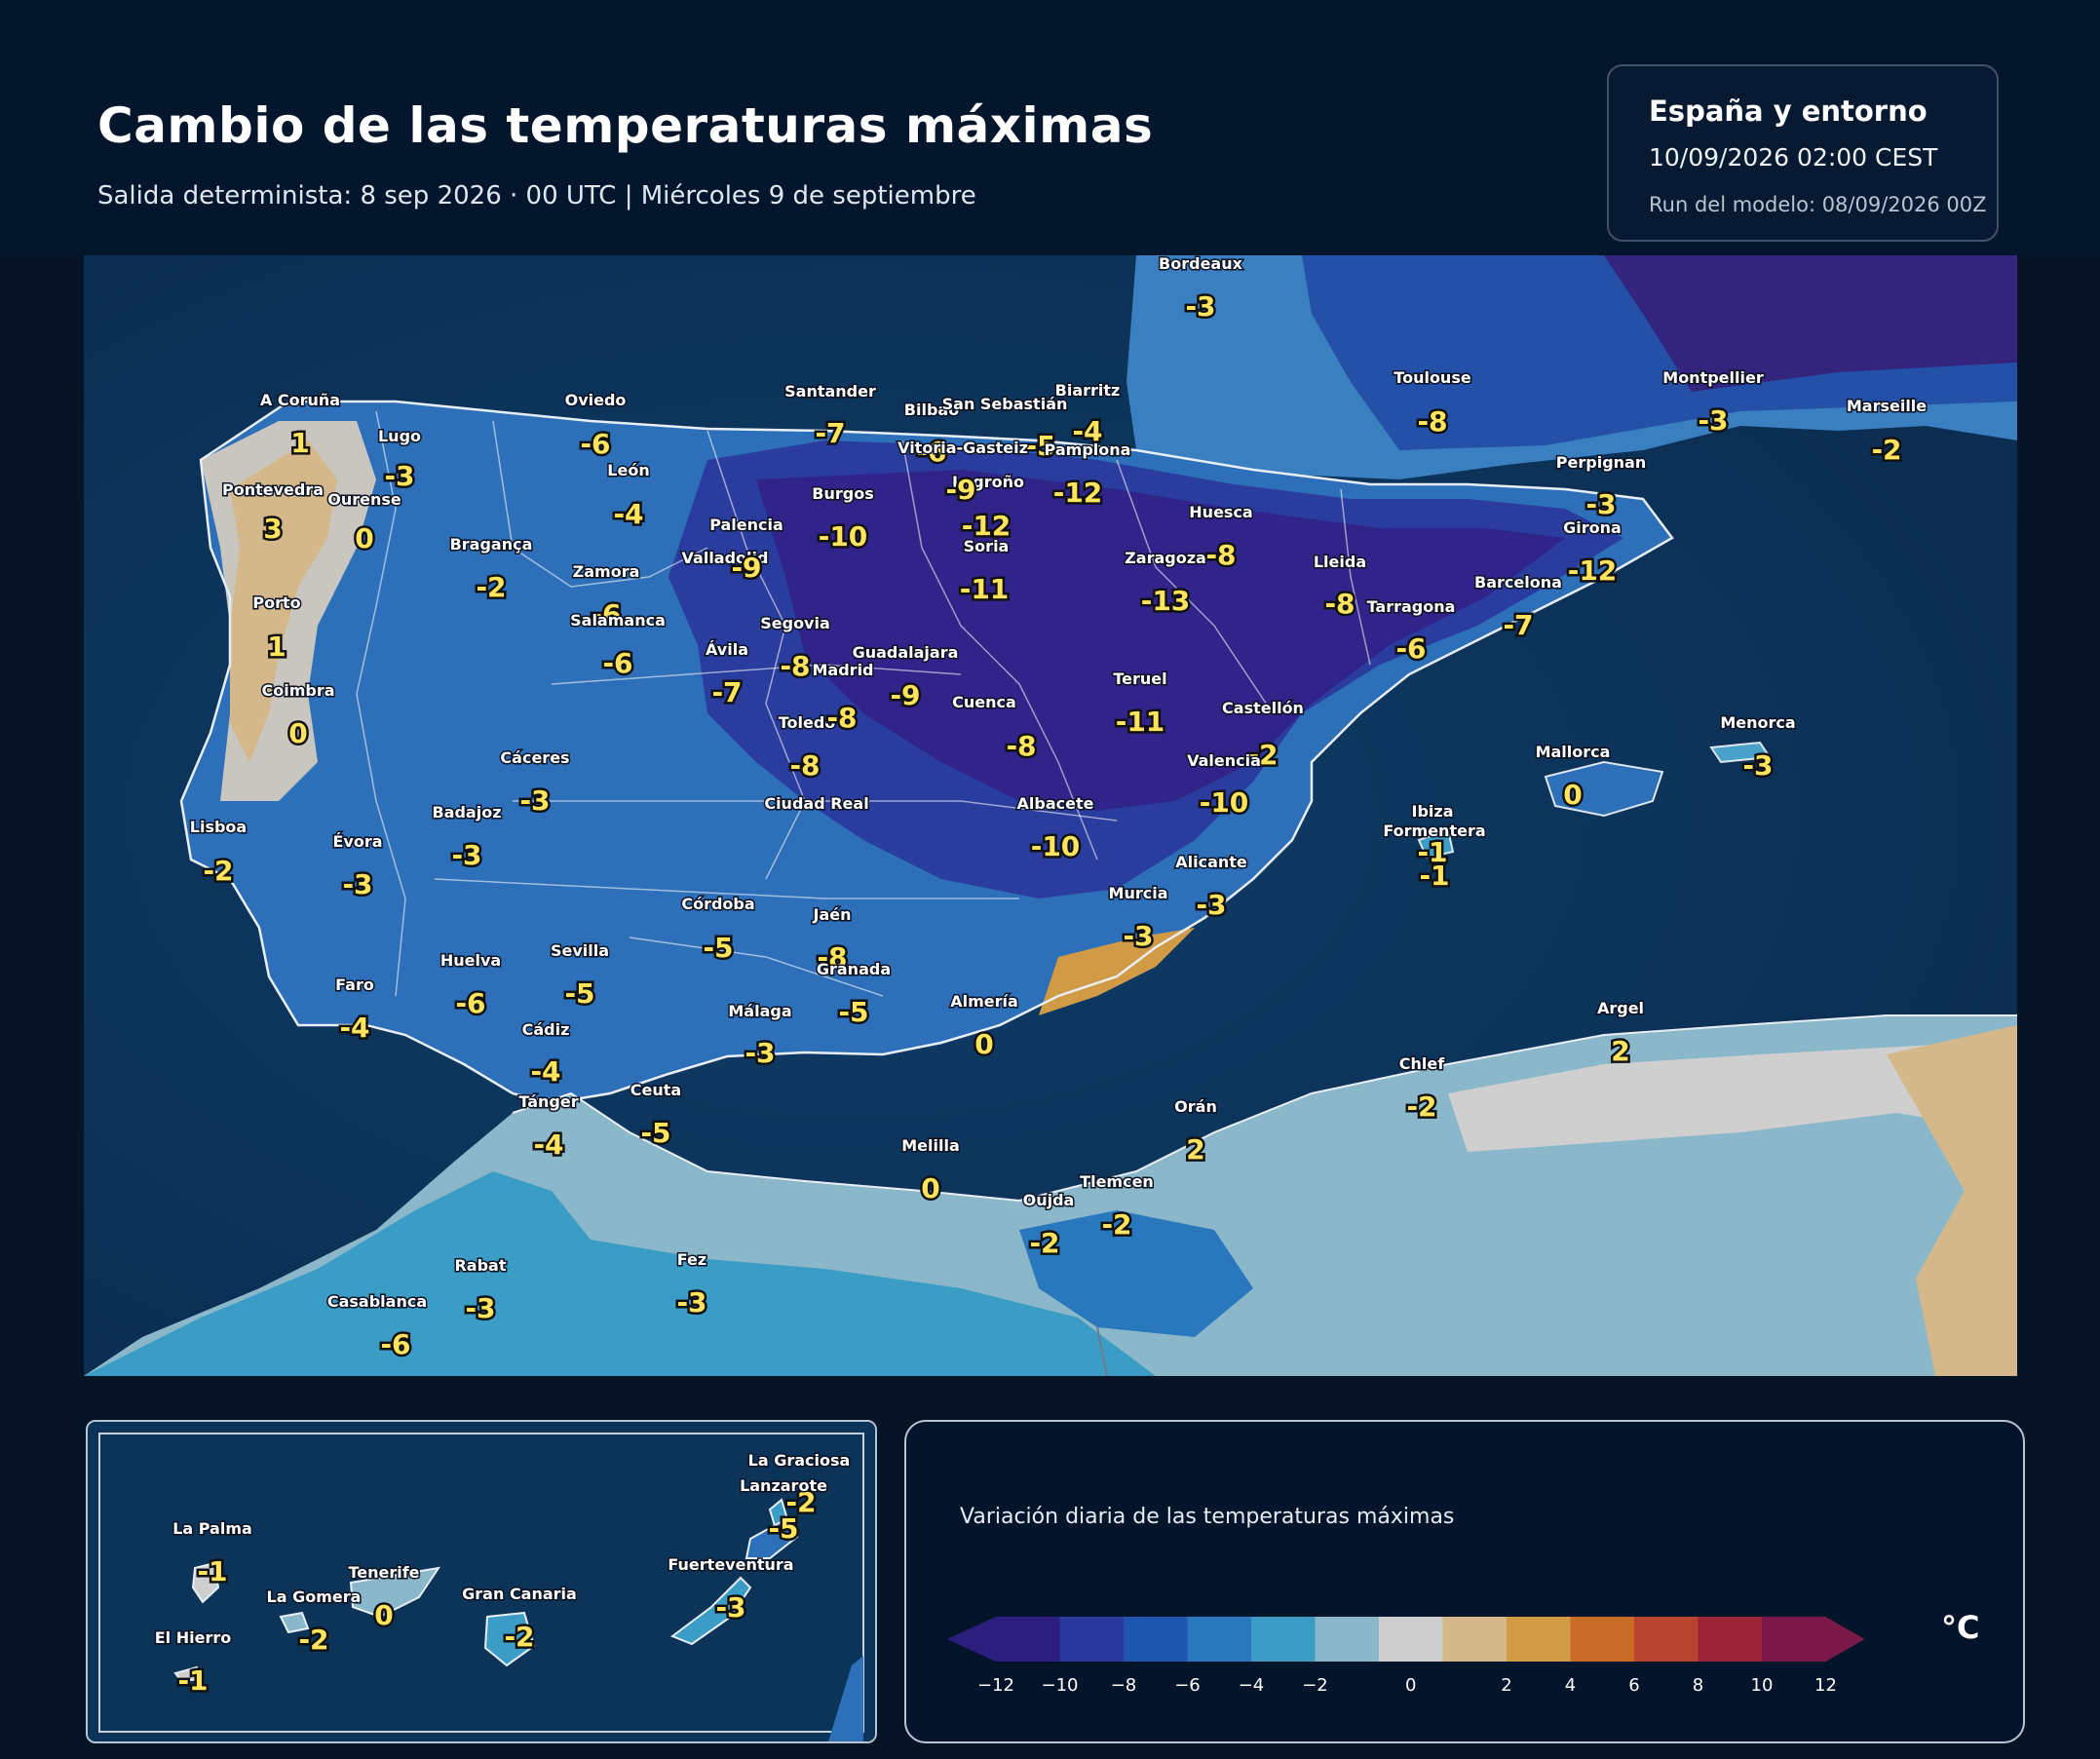 This screenshot has width=2100, height=1759. I want to click on warm-west, so click(283, 601).